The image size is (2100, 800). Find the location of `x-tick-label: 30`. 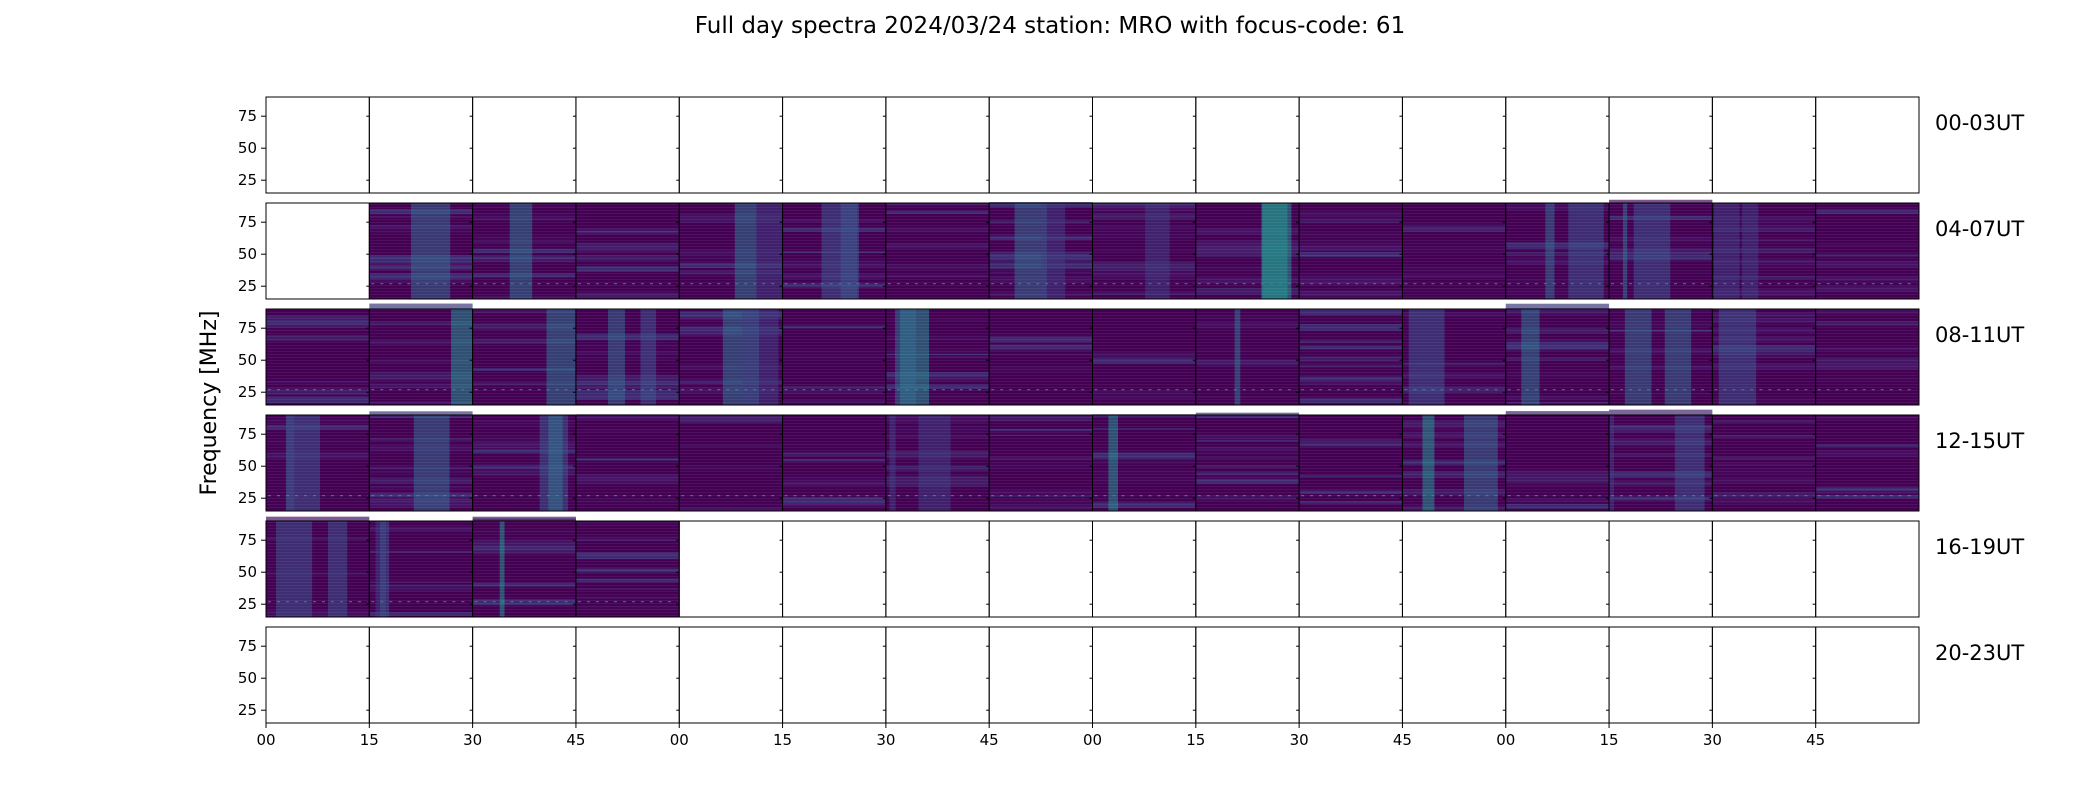

x-tick-label: 30 is located at coordinates (885, 740).